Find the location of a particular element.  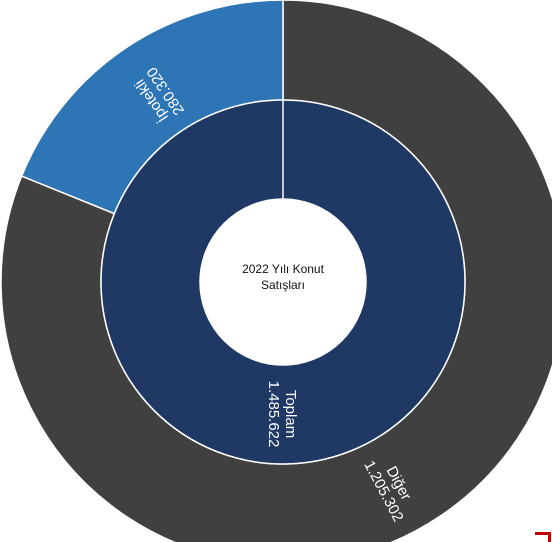

label-toplam-name: Toplam is located at coordinates (290, 414).